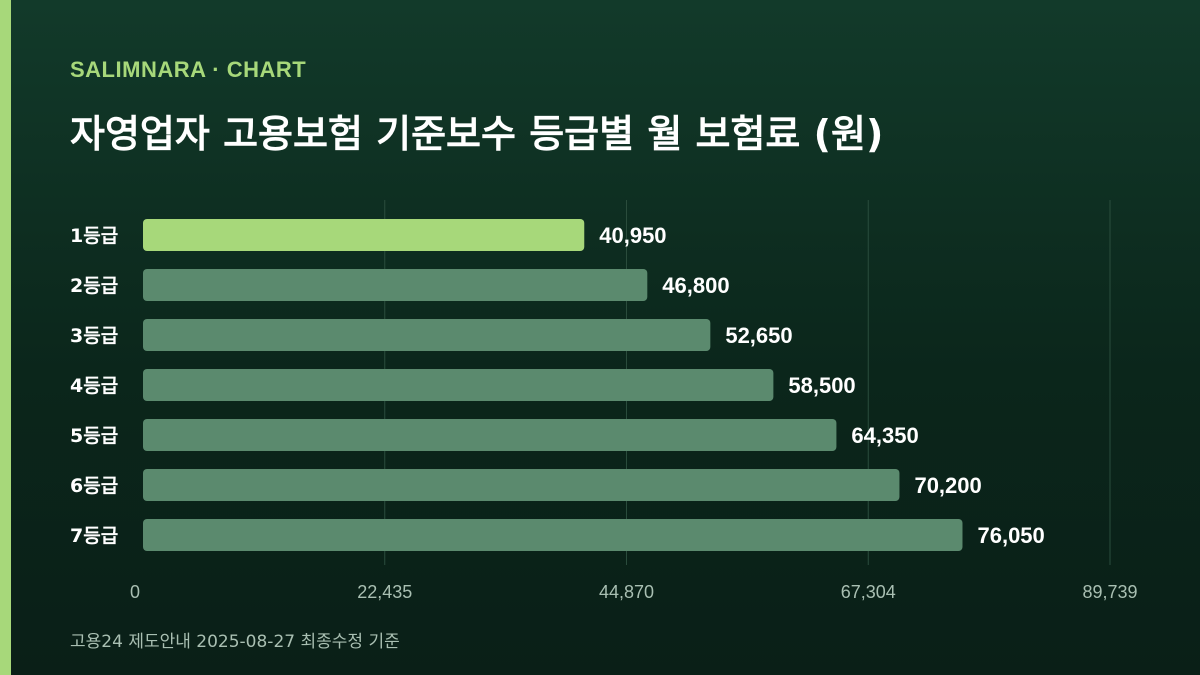  I want to click on value-label: 70,200, so click(947, 485).